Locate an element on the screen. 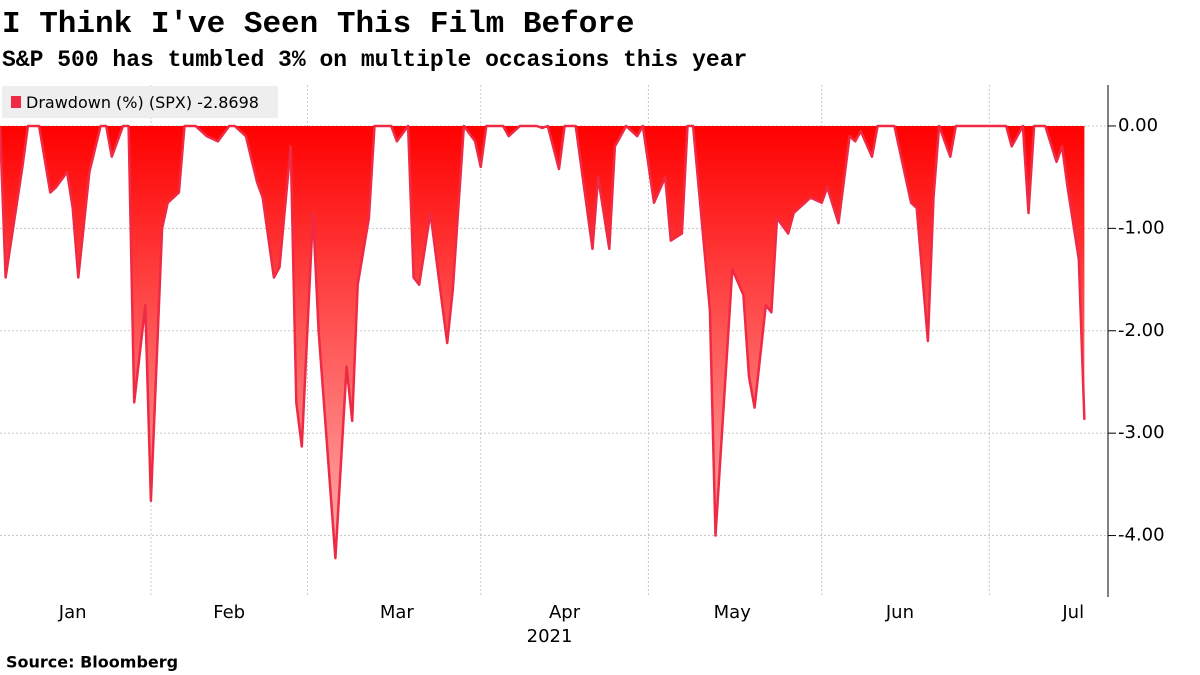 The height and width of the screenshot is (675, 1200). y-tick-label: -2.00 is located at coordinates (1141, 330).